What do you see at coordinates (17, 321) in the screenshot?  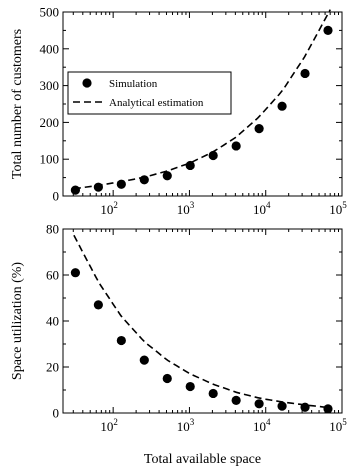 I see `y-axis-label: Space utilization (%)` at bounding box center [17, 321].